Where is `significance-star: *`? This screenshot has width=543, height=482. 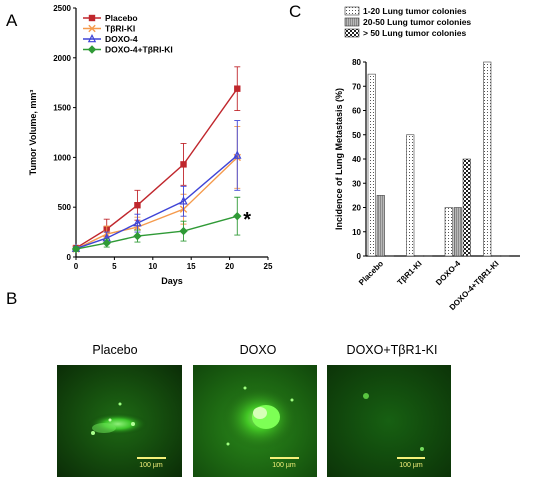 significance-star: * is located at coordinates (247, 220).